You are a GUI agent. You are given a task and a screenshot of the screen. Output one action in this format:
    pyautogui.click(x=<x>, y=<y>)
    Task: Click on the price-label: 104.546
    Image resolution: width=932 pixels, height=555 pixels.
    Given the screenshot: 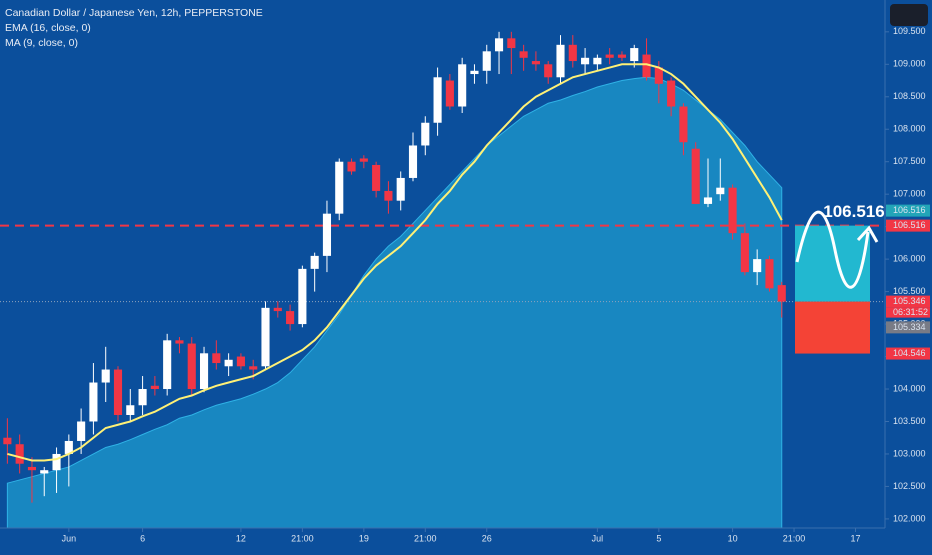 What is the action you would take?
    pyautogui.click(x=909, y=353)
    